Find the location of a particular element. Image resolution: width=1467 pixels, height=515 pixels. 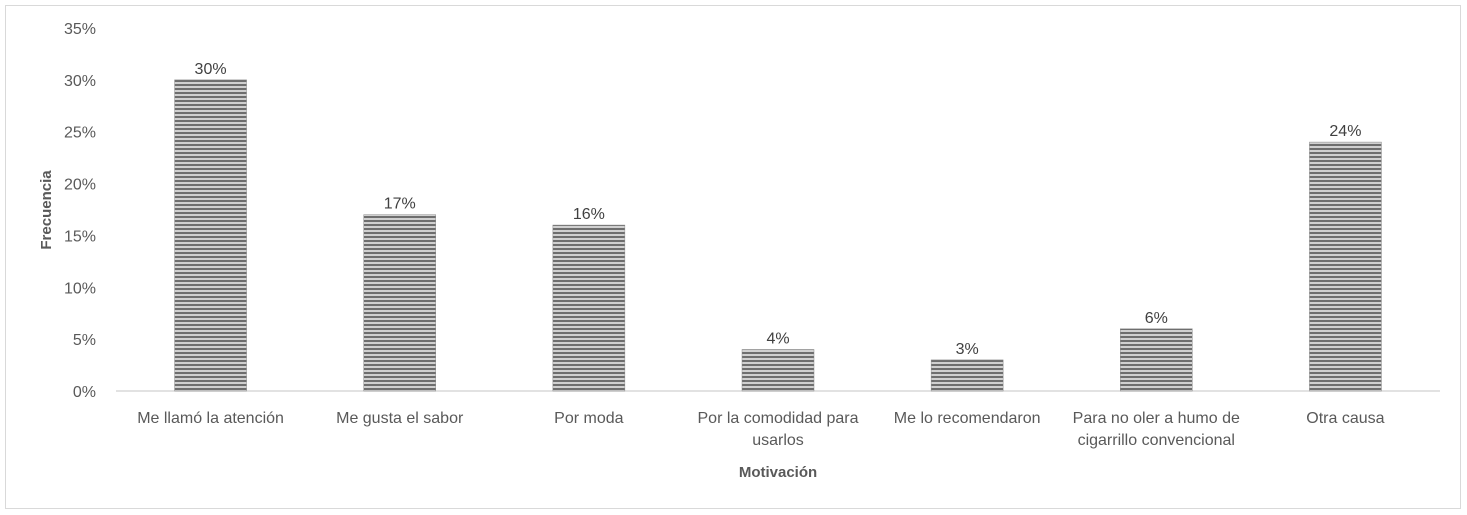

data-label: 16% is located at coordinates (589, 214).